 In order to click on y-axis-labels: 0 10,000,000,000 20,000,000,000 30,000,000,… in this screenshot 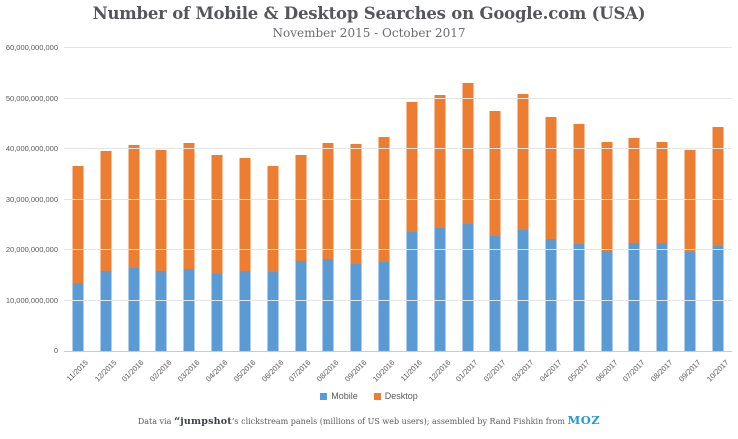, I will do `click(29, 199)`.